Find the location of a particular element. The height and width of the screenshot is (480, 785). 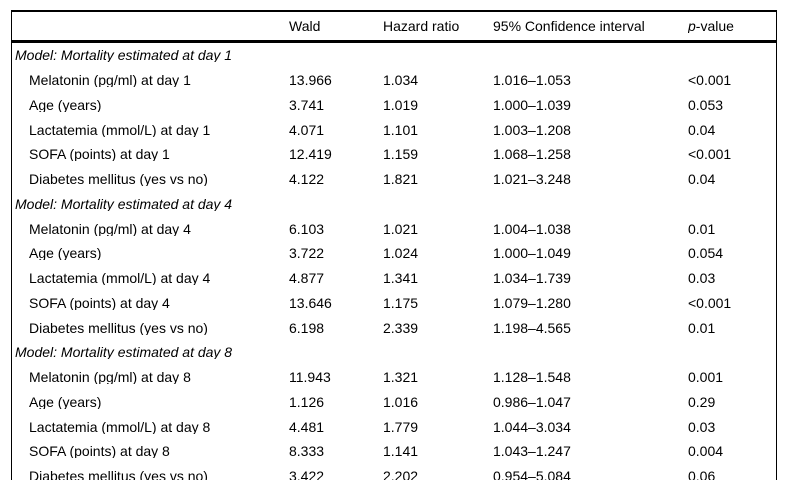

confidence-interval-value: 1.044–3.034 is located at coordinates (532, 426).